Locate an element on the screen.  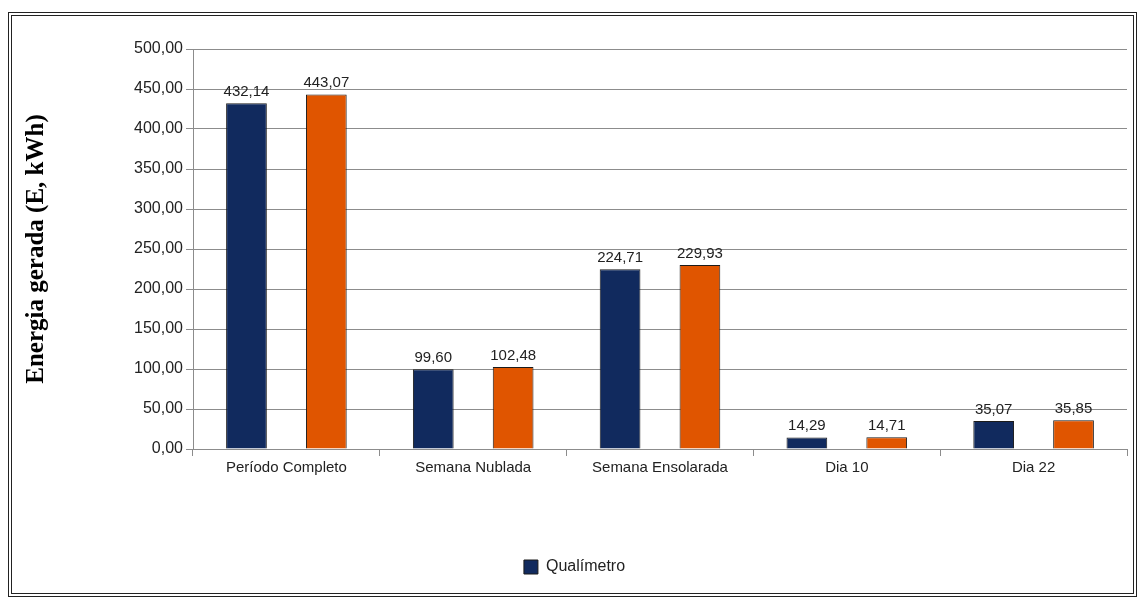
legend-label: Qualímetro is located at coordinates (585, 566).